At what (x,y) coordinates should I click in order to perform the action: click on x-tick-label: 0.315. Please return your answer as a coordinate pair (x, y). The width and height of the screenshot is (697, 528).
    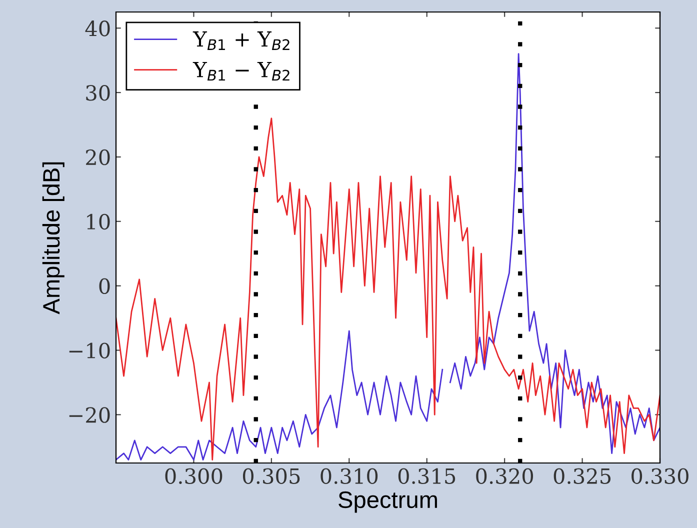
    Looking at the image, I should click on (427, 476).